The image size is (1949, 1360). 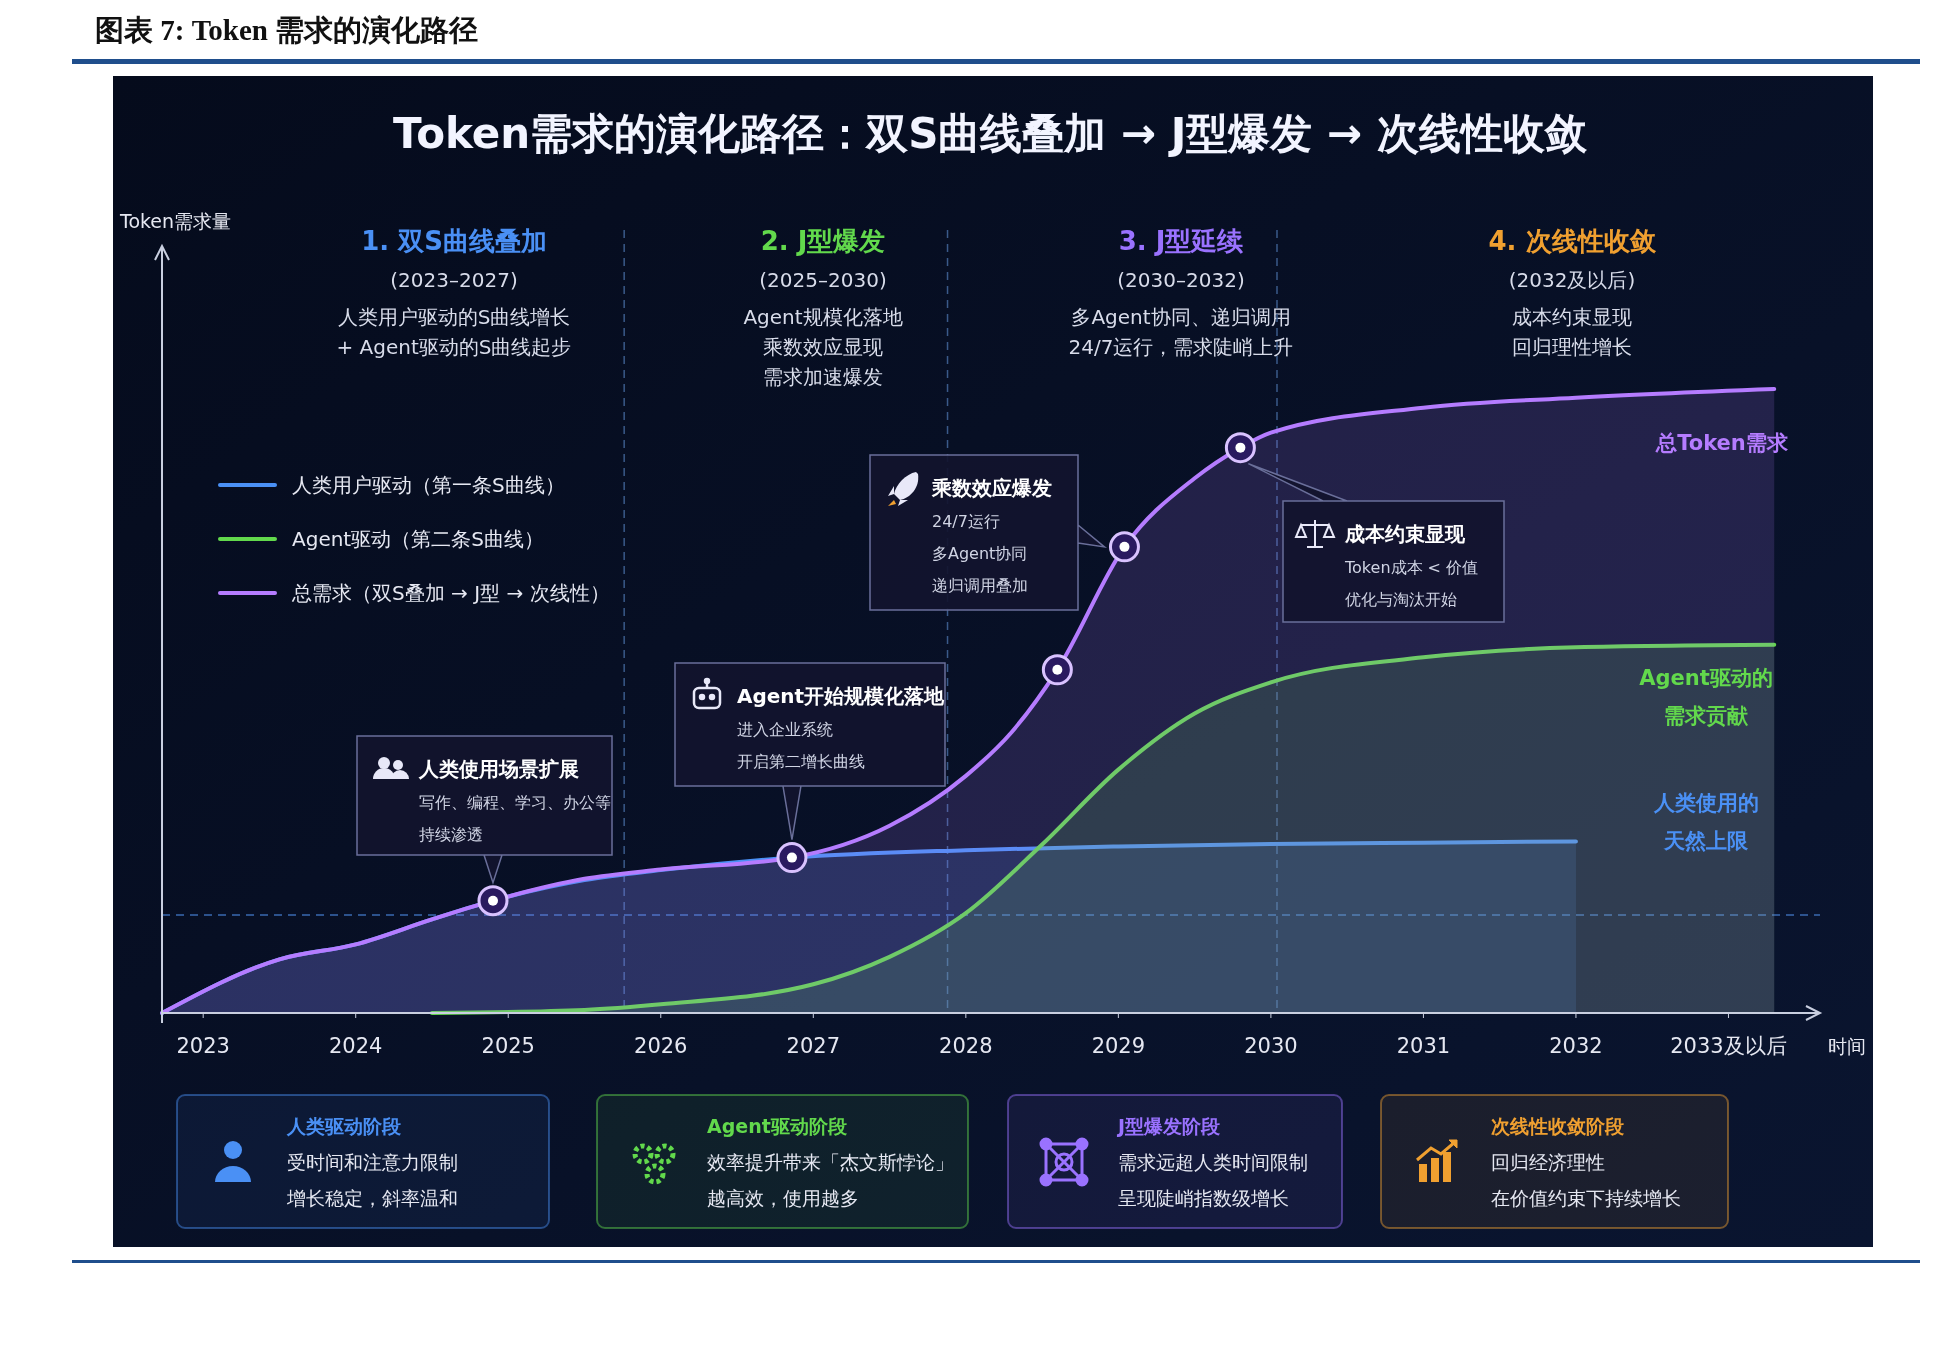 I want to click on chart-subtitle: Token需求的演化路径：双S曲线叠加 → J型爆发 → 次线性收敛, so click(x=990, y=133).